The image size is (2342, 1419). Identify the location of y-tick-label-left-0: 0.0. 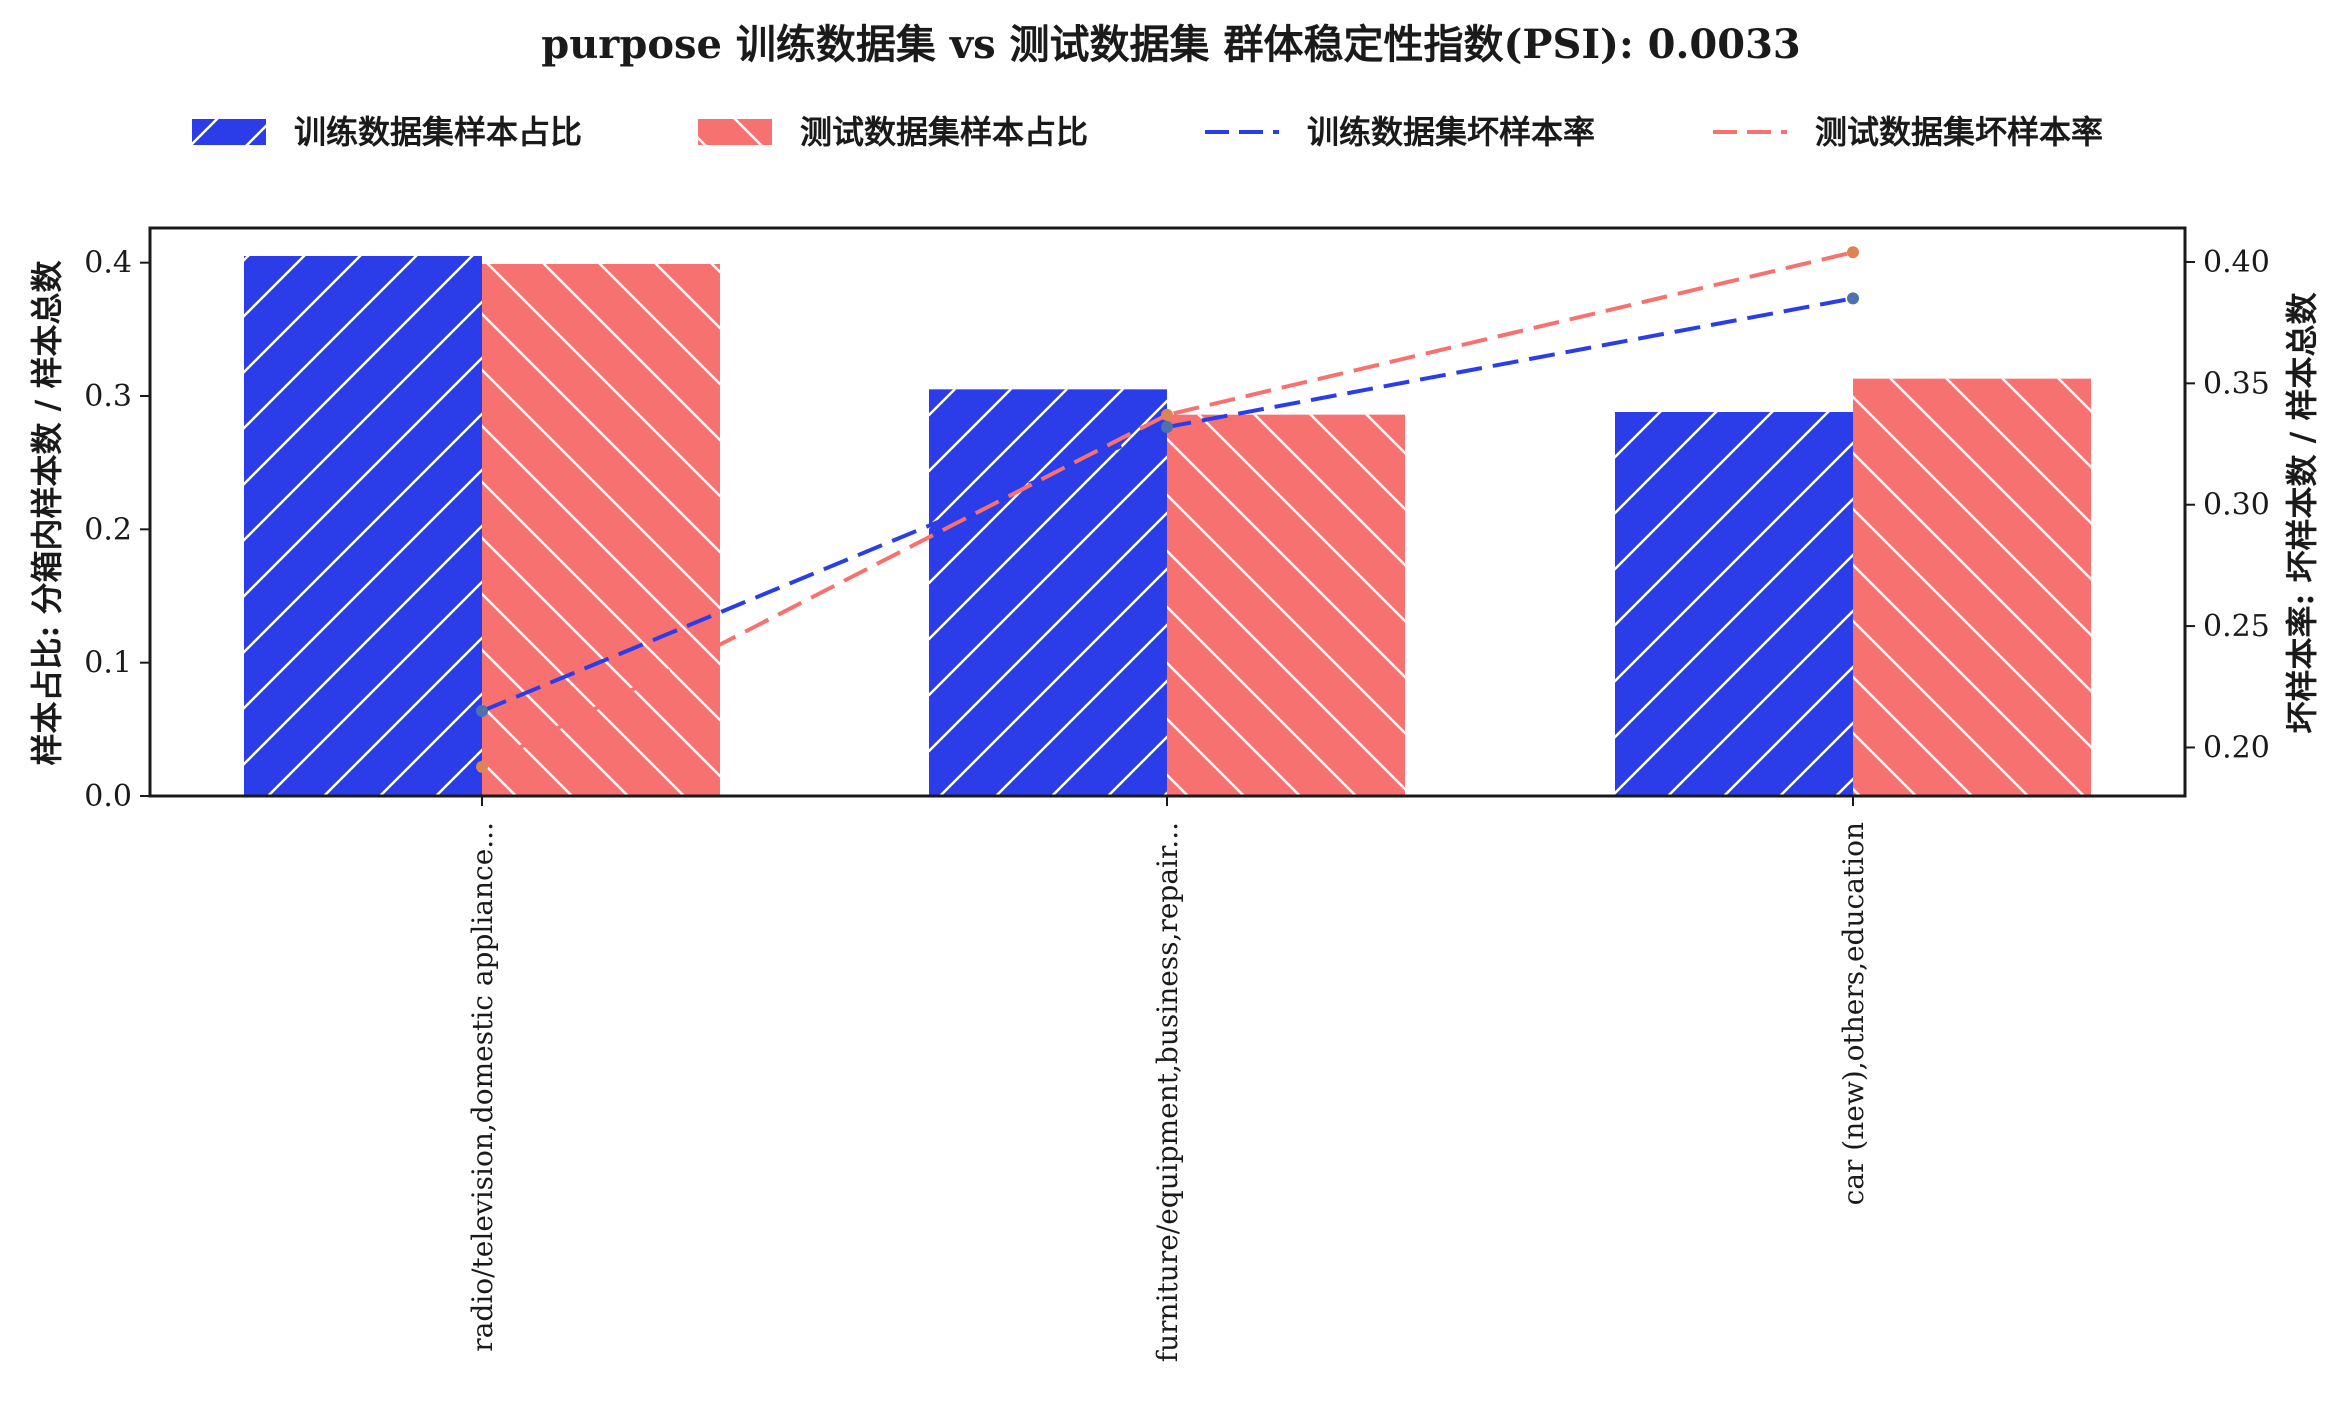
(108, 796).